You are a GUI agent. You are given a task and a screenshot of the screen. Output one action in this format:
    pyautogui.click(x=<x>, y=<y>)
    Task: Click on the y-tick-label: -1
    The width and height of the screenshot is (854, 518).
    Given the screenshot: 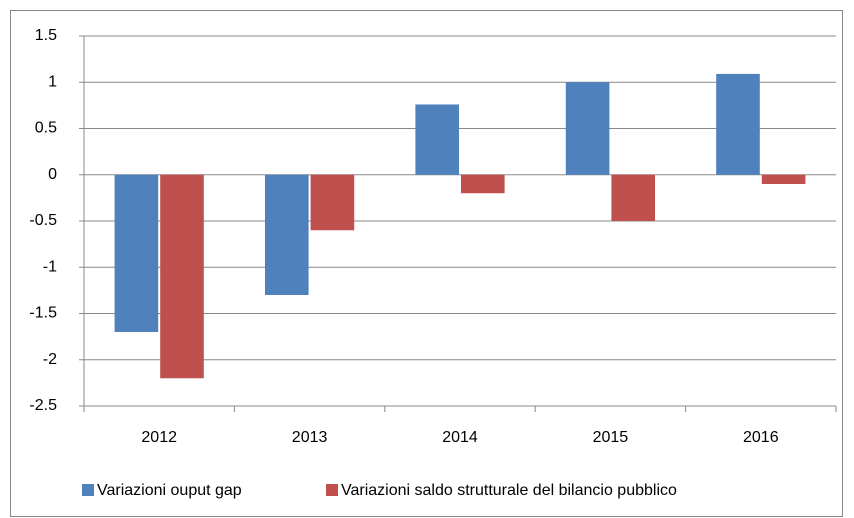 What is the action you would take?
    pyautogui.click(x=50, y=266)
    